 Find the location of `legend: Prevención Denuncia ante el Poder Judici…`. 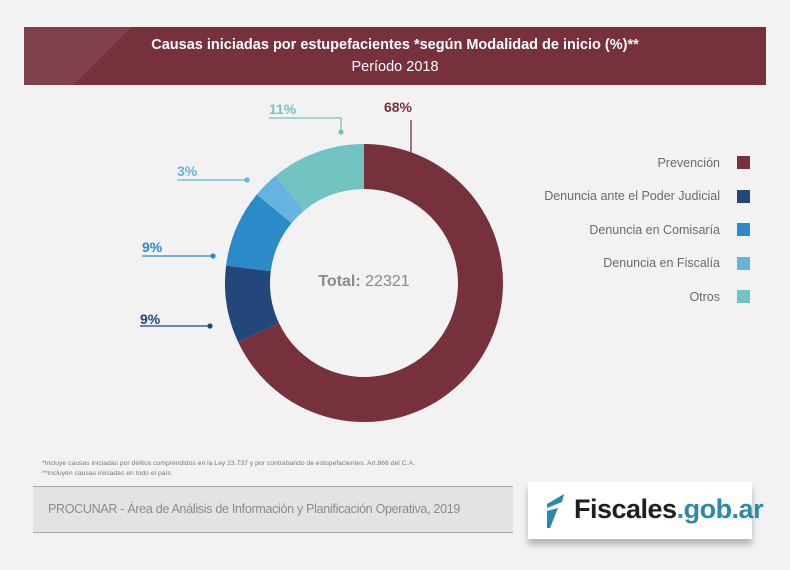

legend: Prevención Denuncia ante el Poder Judici… is located at coordinates (647, 230).